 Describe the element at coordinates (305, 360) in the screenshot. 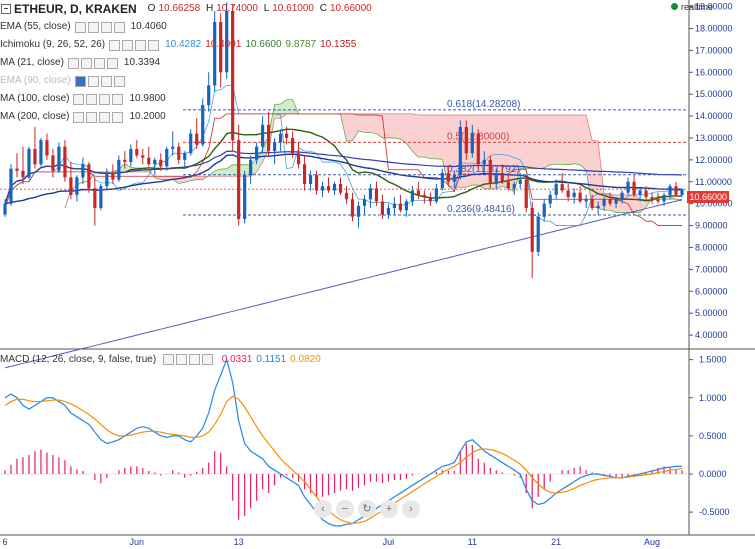

I see `macd-value: 0.0820` at that location.